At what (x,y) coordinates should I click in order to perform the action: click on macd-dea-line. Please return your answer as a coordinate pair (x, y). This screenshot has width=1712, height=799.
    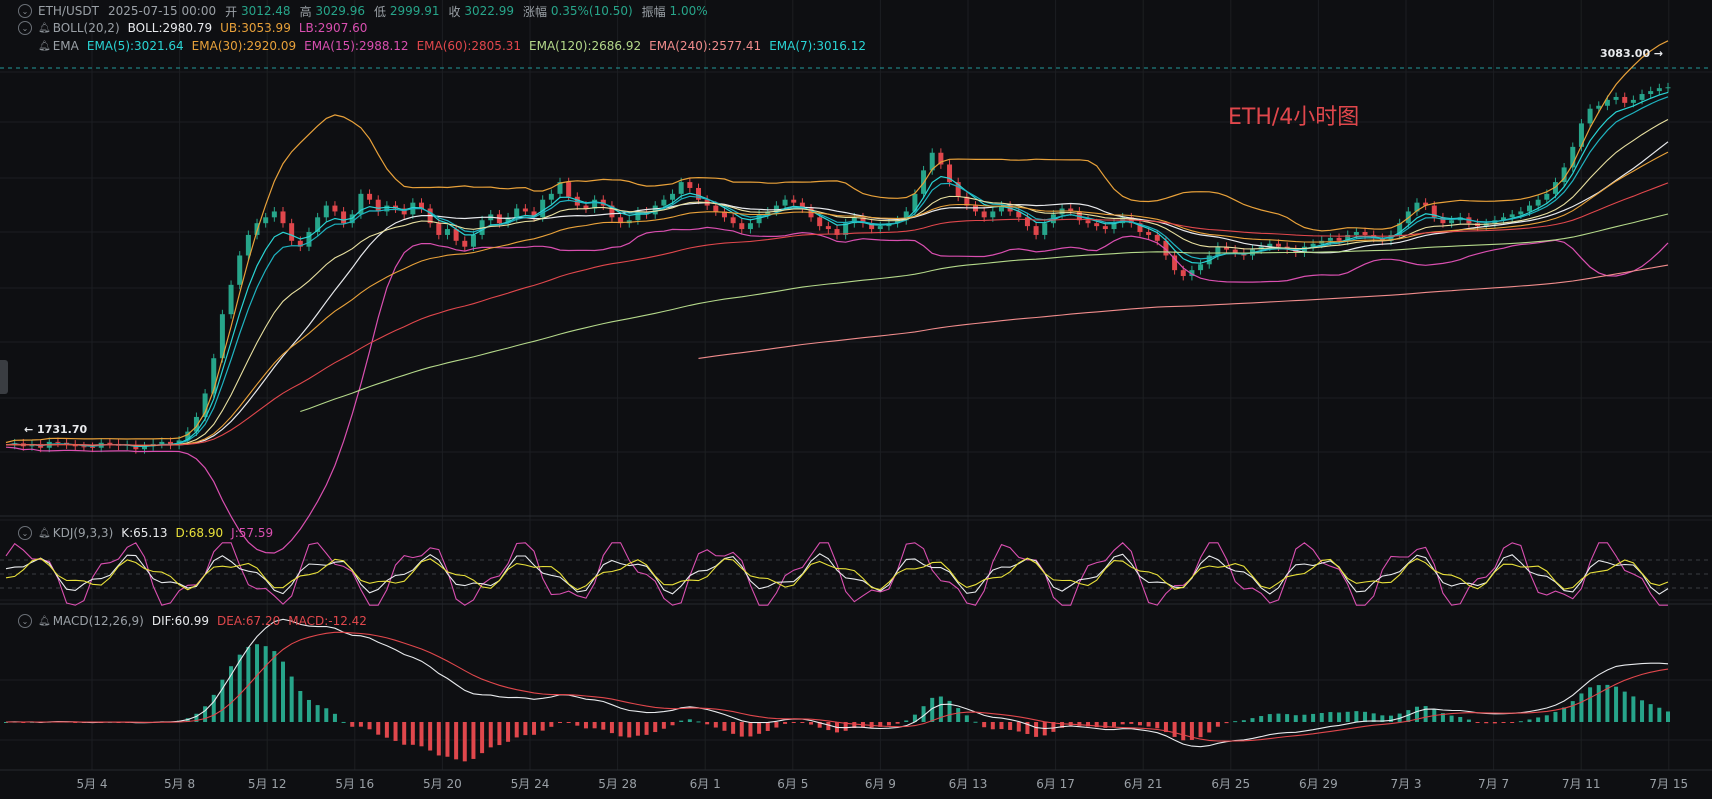
    Looking at the image, I should click on (837, 686).